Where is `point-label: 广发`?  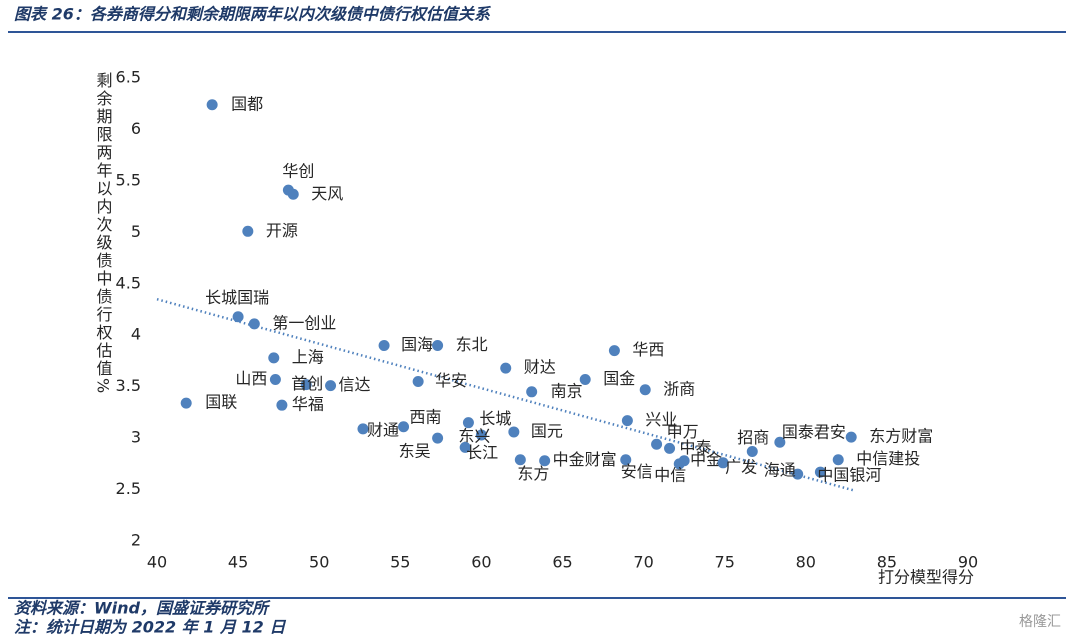
point-label: 广发 is located at coordinates (741, 466).